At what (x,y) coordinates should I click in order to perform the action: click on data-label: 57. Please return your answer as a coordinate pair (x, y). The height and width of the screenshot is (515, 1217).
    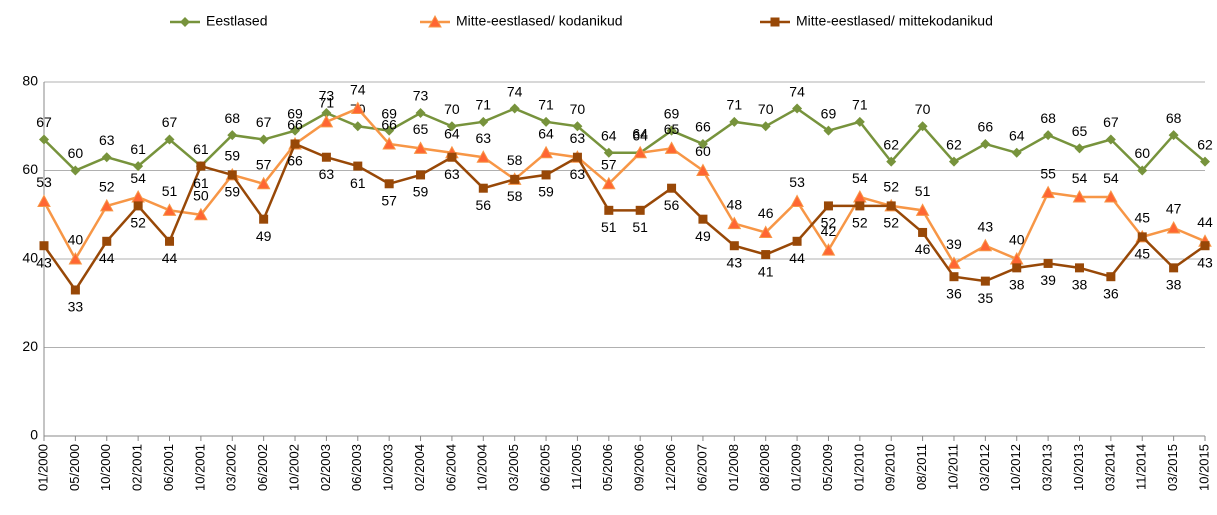
    Looking at the image, I should click on (389, 200).